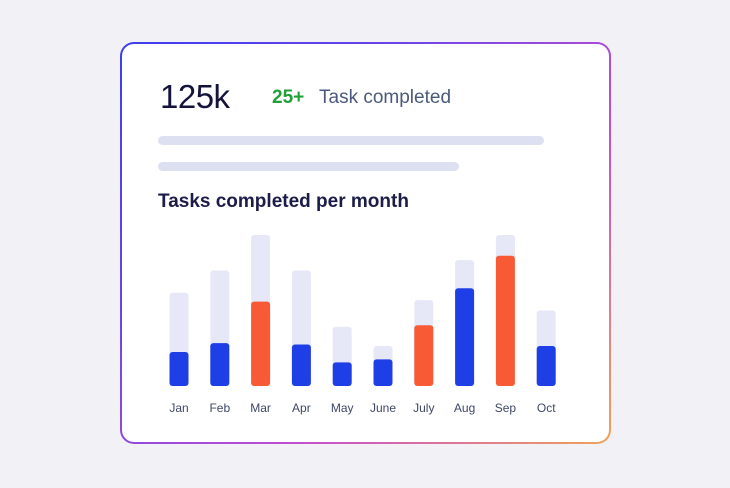  Describe the element at coordinates (546, 408) in the screenshot. I see `x-tick-label: Oct` at that location.